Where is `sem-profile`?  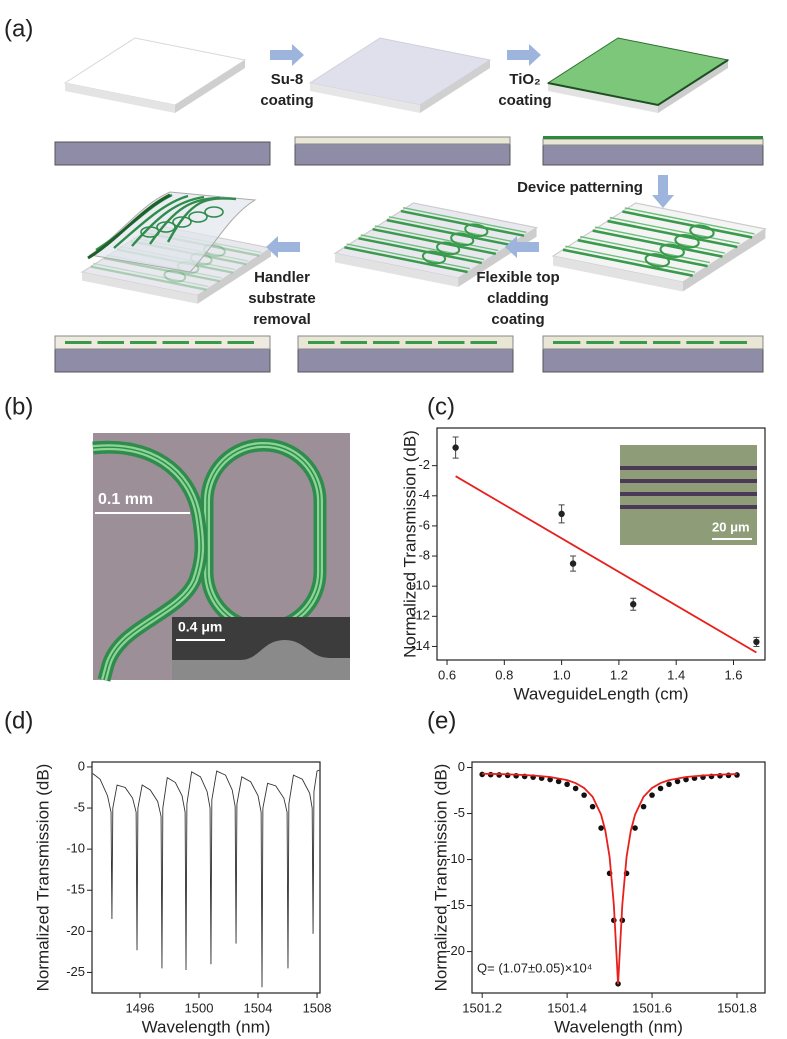 sem-profile is located at coordinates (261, 660).